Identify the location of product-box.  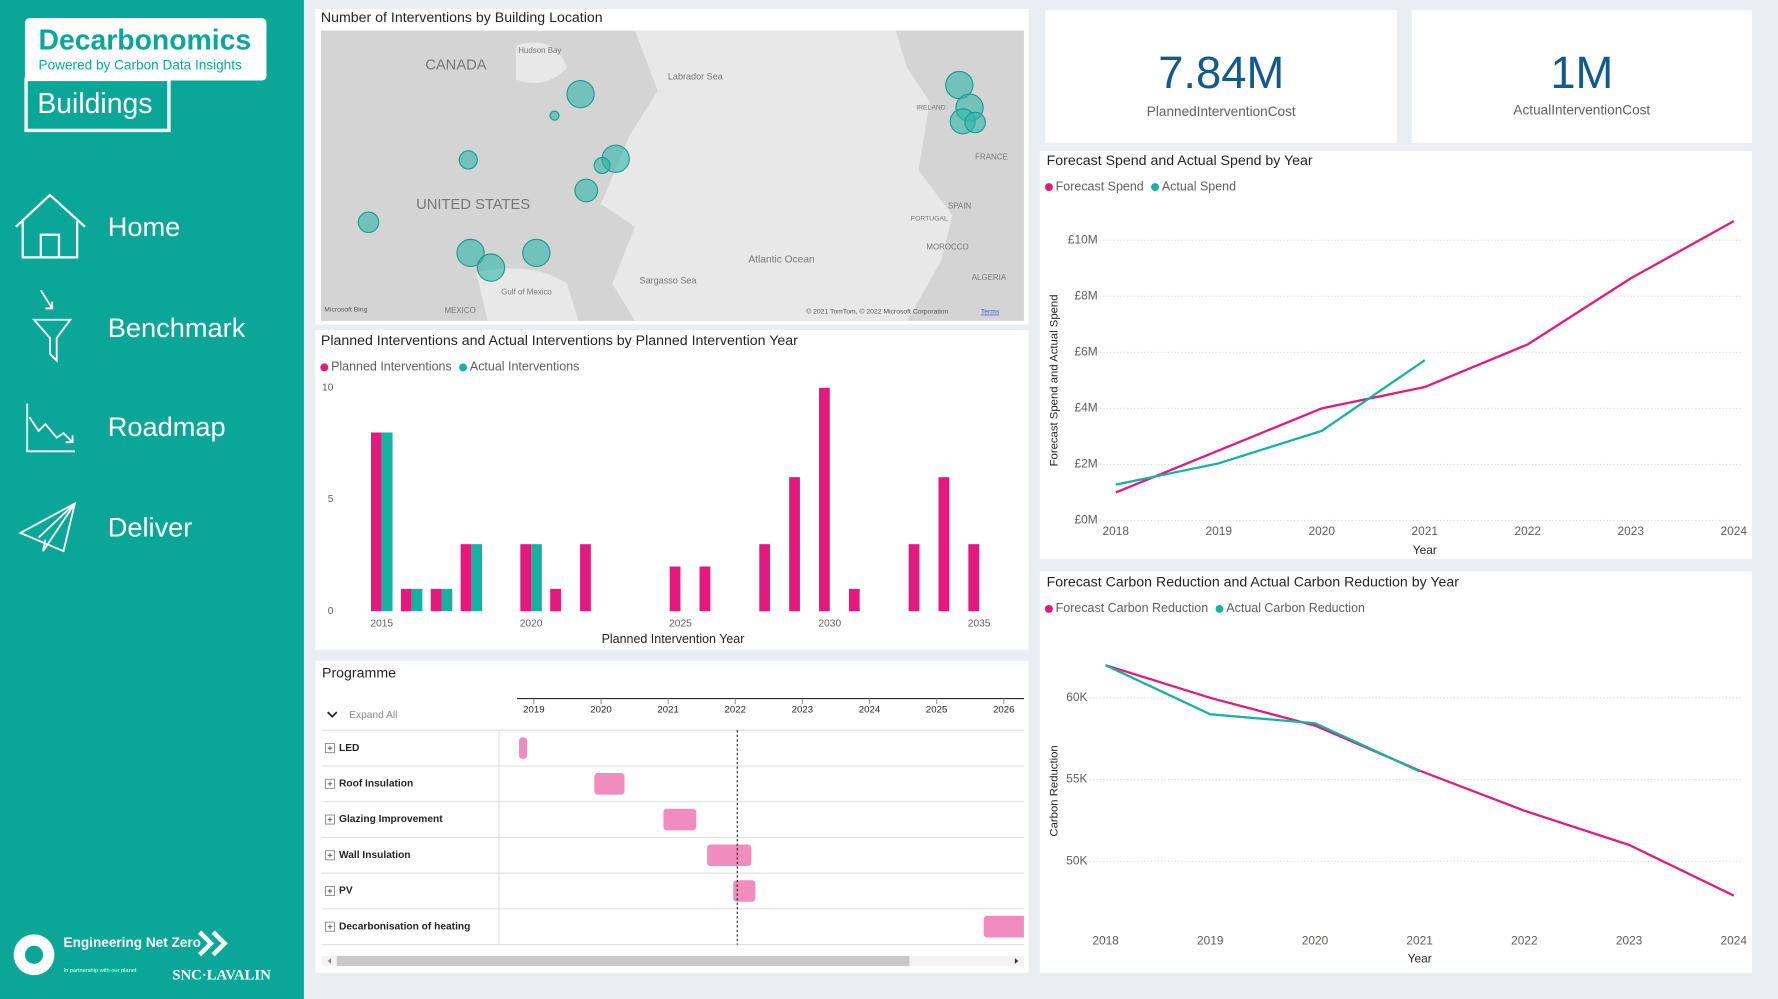
(97, 105).